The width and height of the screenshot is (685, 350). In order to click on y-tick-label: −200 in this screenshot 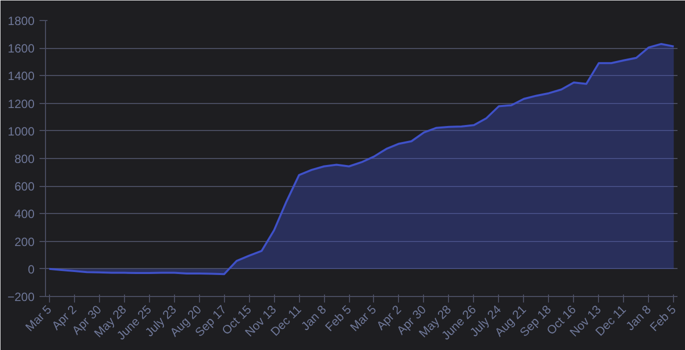, I will do `click(21, 297)`.